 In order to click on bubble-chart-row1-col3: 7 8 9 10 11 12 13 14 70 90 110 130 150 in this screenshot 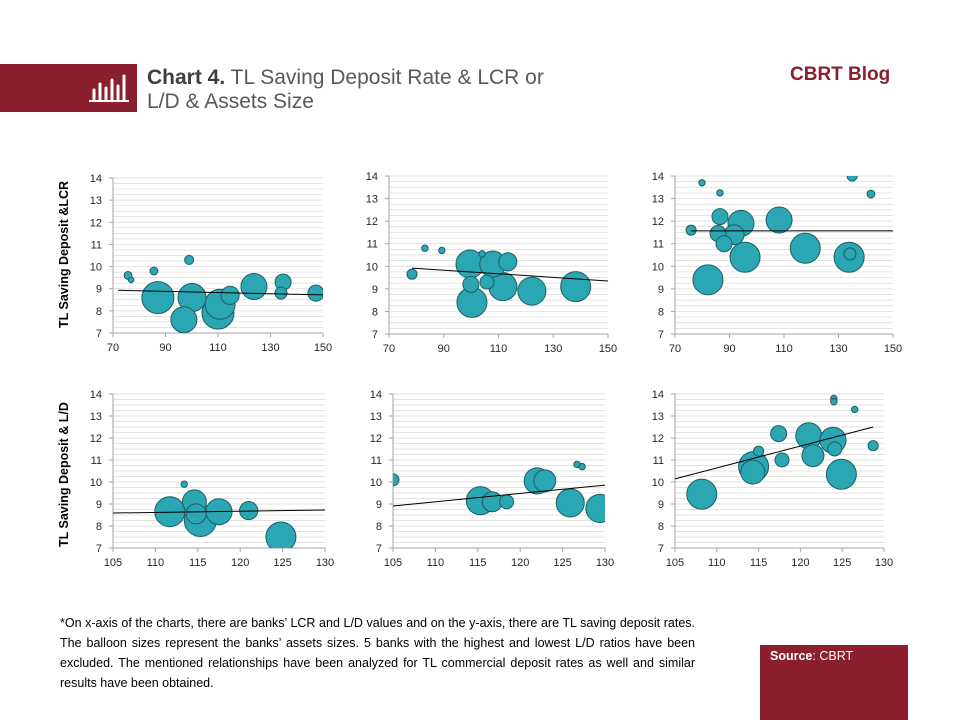, I will do `click(777, 263)`.